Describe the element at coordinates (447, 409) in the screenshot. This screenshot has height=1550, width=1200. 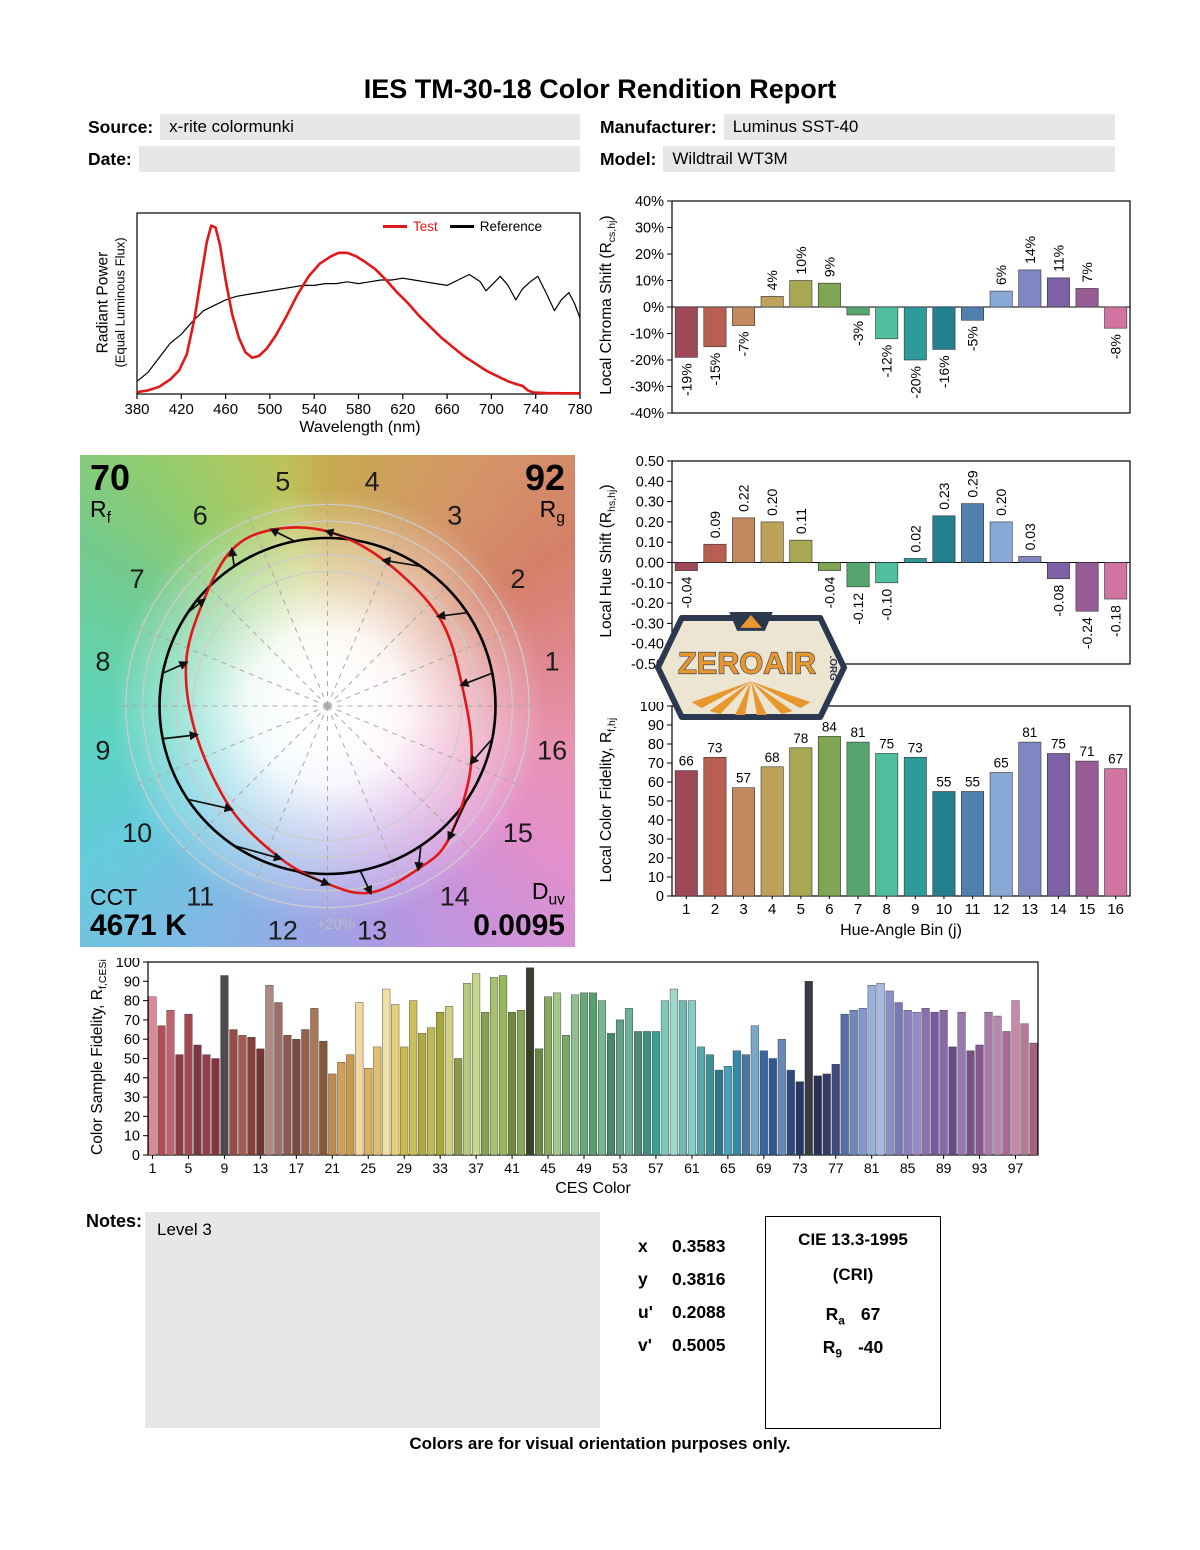
I see `svg-text: 660` at that location.